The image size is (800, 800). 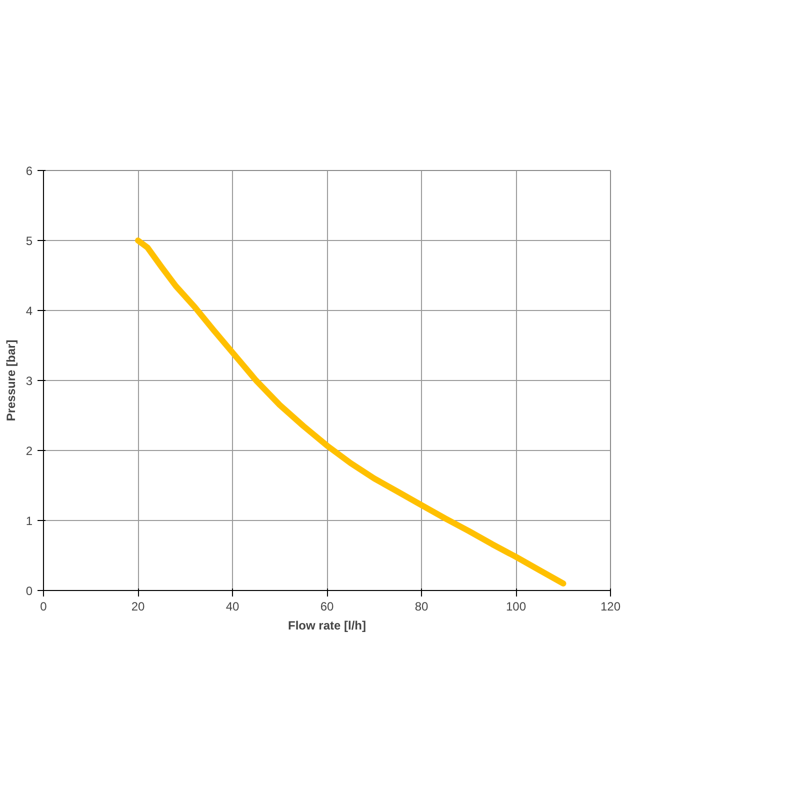 What do you see at coordinates (29, 311) in the screenshot?
I see `y-tick-label: 4` at bounding box center [29, 311].